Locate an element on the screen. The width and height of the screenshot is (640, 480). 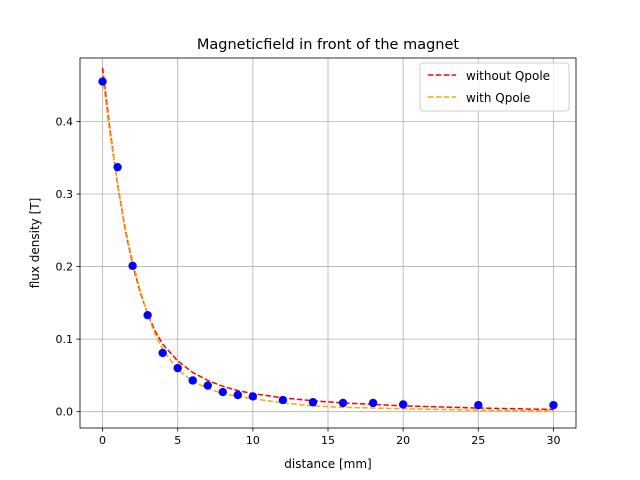
legend: without Qpole with Qpole is located at coordinates (494, 87).